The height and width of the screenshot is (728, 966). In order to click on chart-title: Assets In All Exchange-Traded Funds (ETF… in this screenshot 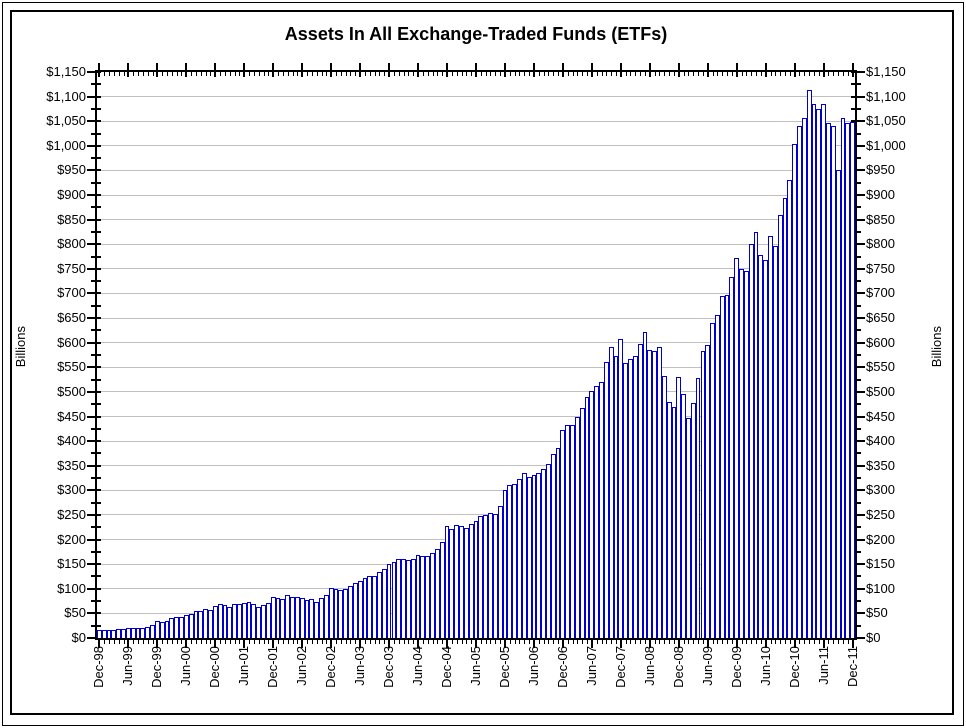, I will do `click(476, 34)`.